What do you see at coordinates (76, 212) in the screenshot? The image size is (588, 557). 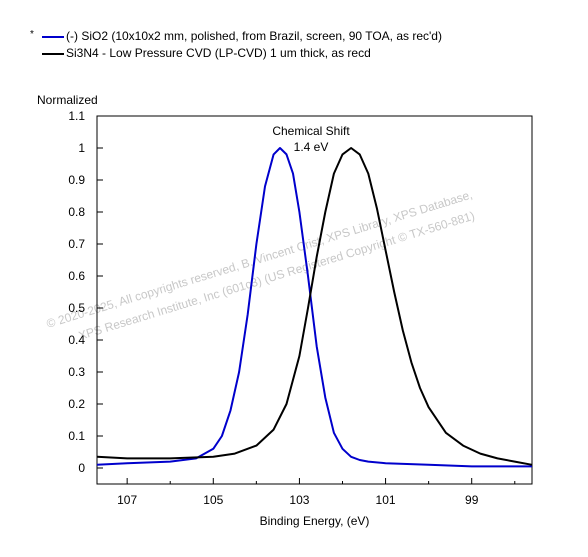 I see `y-tick-label-8: 0.8` at bounding box center [76, 212].